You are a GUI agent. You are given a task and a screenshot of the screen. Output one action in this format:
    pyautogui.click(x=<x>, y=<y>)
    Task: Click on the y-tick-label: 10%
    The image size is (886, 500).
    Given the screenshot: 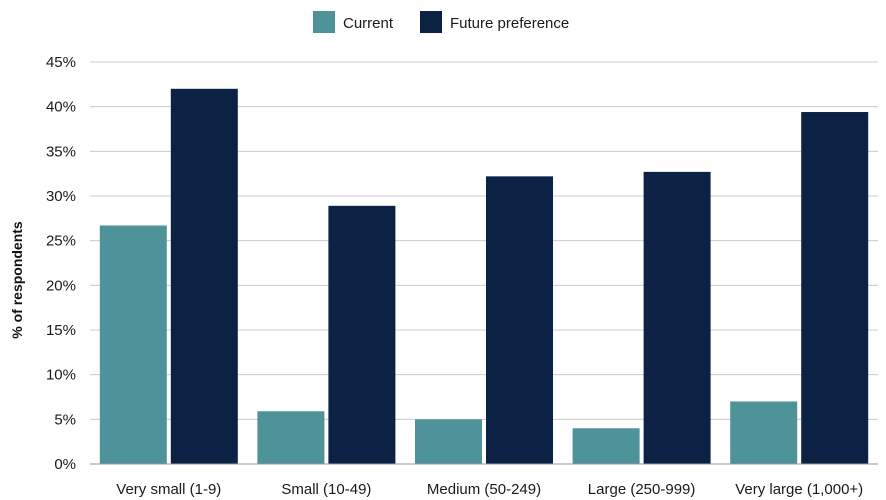 What is the action you would take?
    pyautogui.click(x=61, y=375)
    